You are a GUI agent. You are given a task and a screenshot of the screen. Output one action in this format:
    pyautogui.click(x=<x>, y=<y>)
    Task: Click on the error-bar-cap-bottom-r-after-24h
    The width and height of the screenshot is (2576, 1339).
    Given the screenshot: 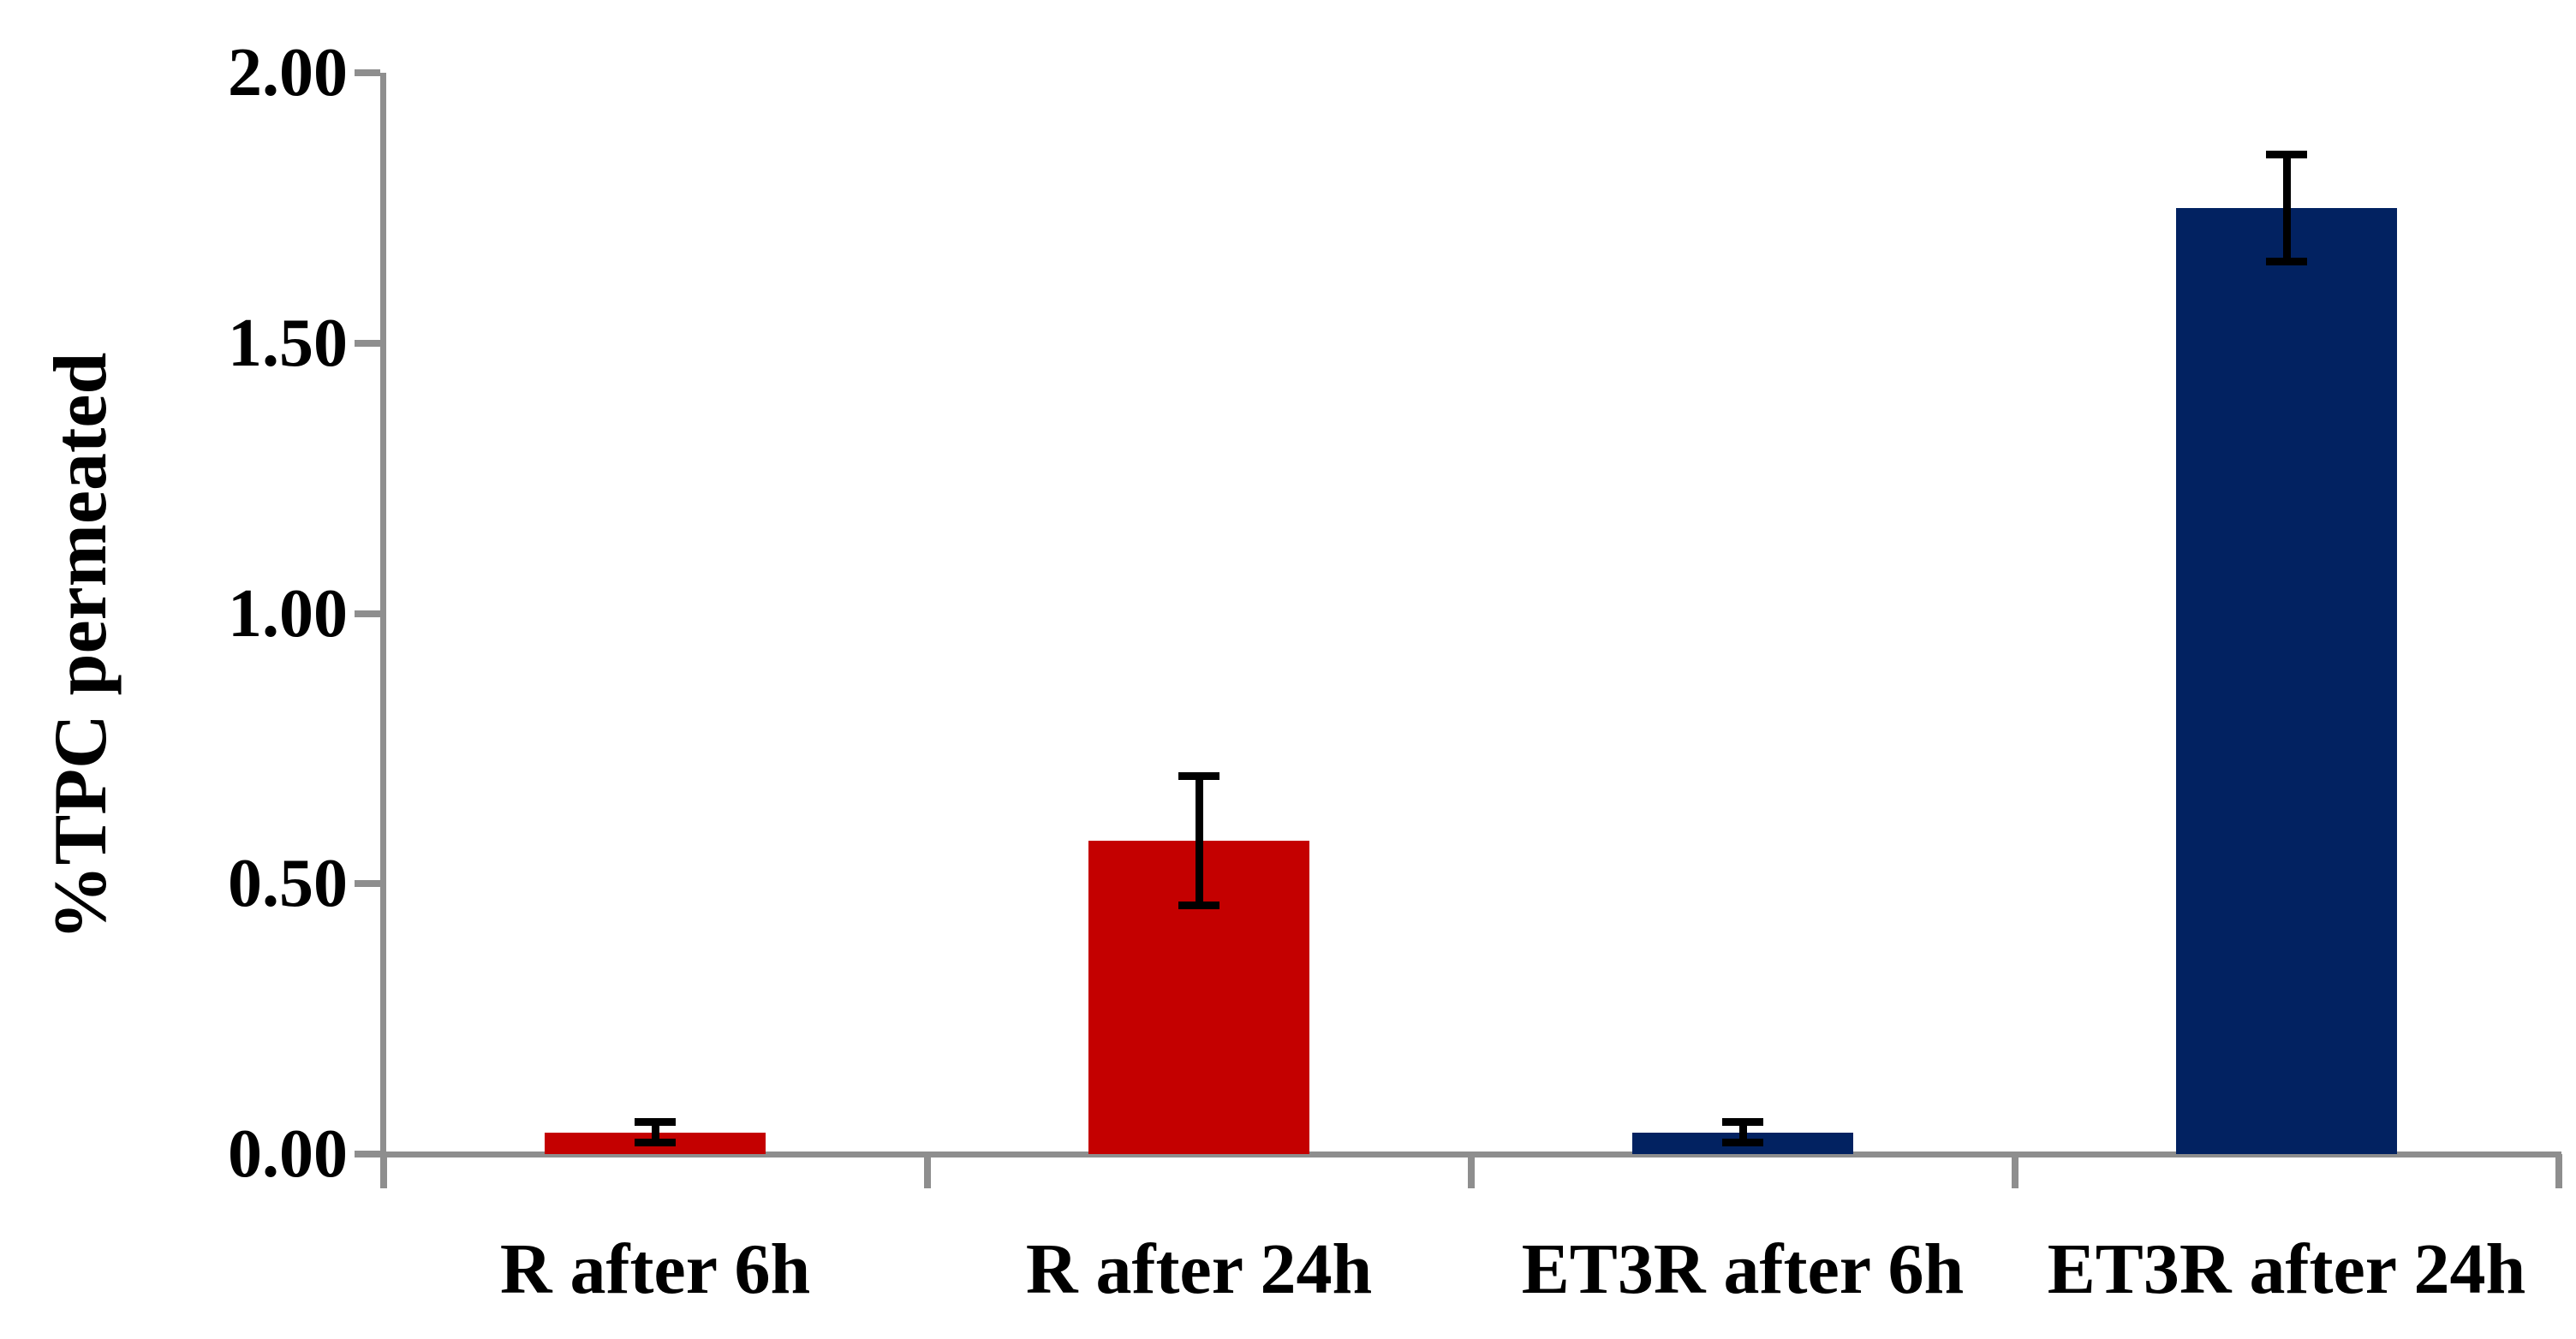 What is the action you would take?
    pyautogui.click(x=1198, y=905)
    